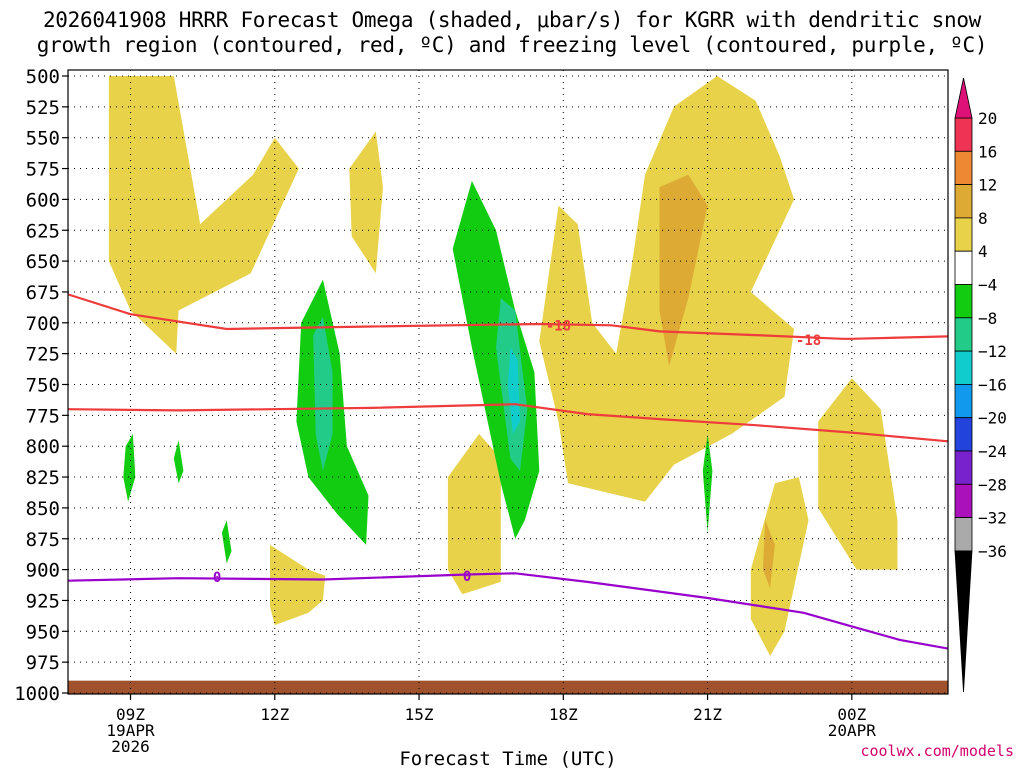 The height and width of the screenshot is (768, 1024). I want to click on x-tick-label-9-0: 09Z, so click(130, 714).